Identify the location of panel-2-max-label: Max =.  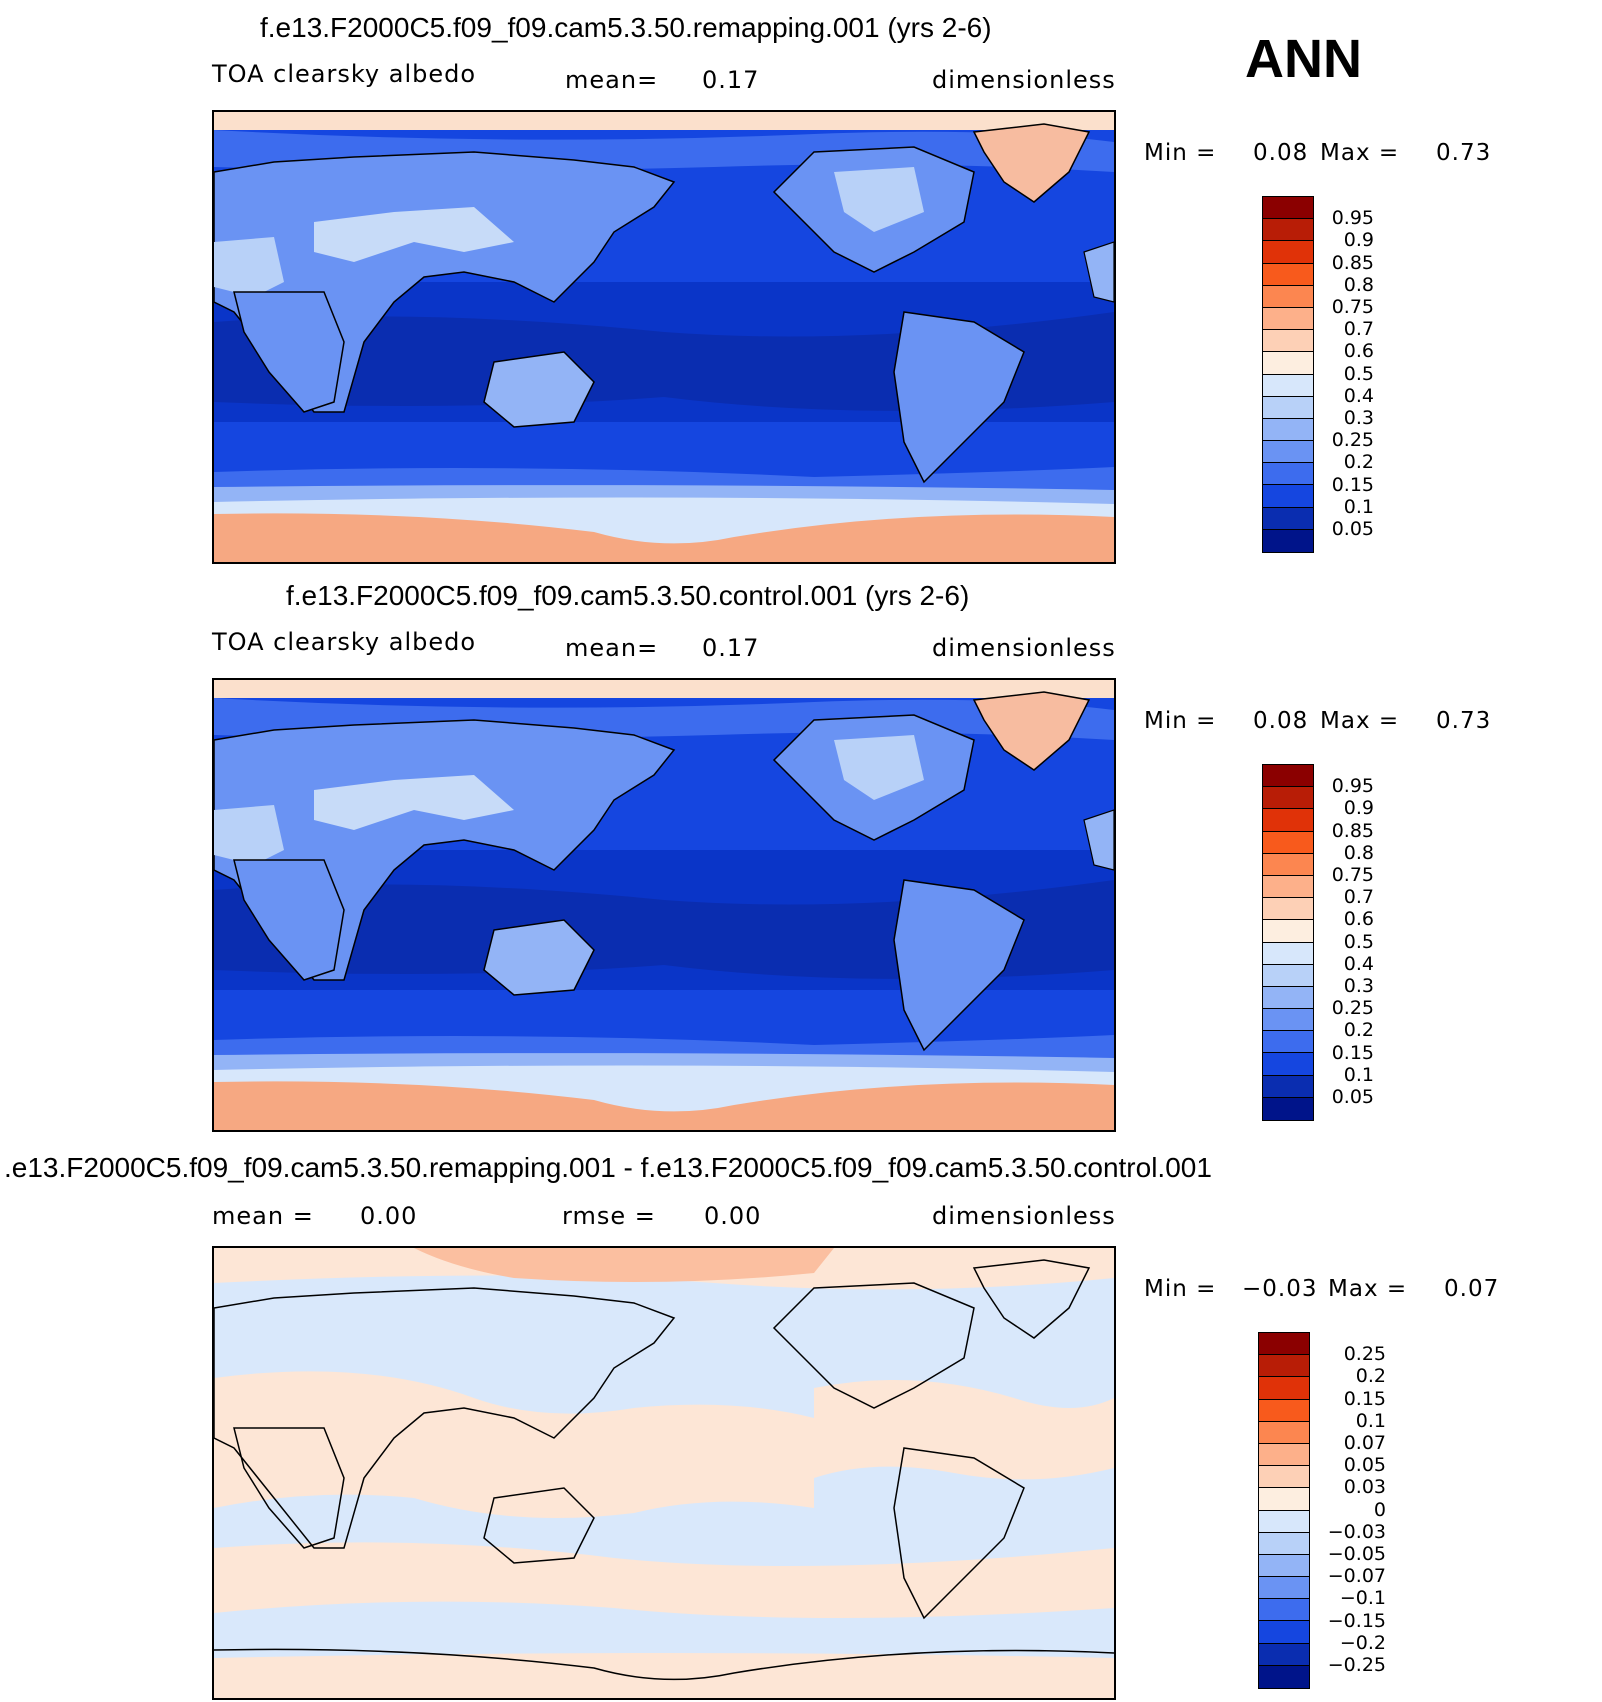
(1360, 721).